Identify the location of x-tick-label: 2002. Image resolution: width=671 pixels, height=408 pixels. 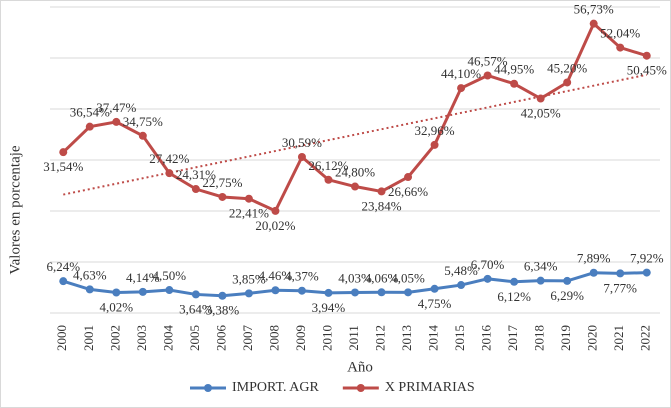
(114, 338).